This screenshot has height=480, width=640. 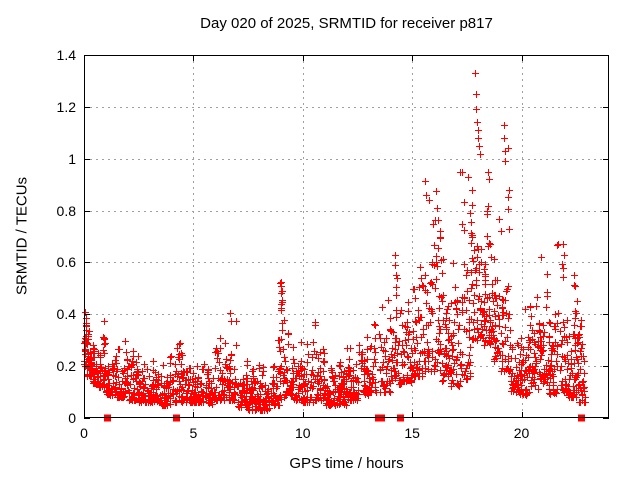 I want to click on y-tick-label: 0.8, so click(x=66, y=210).